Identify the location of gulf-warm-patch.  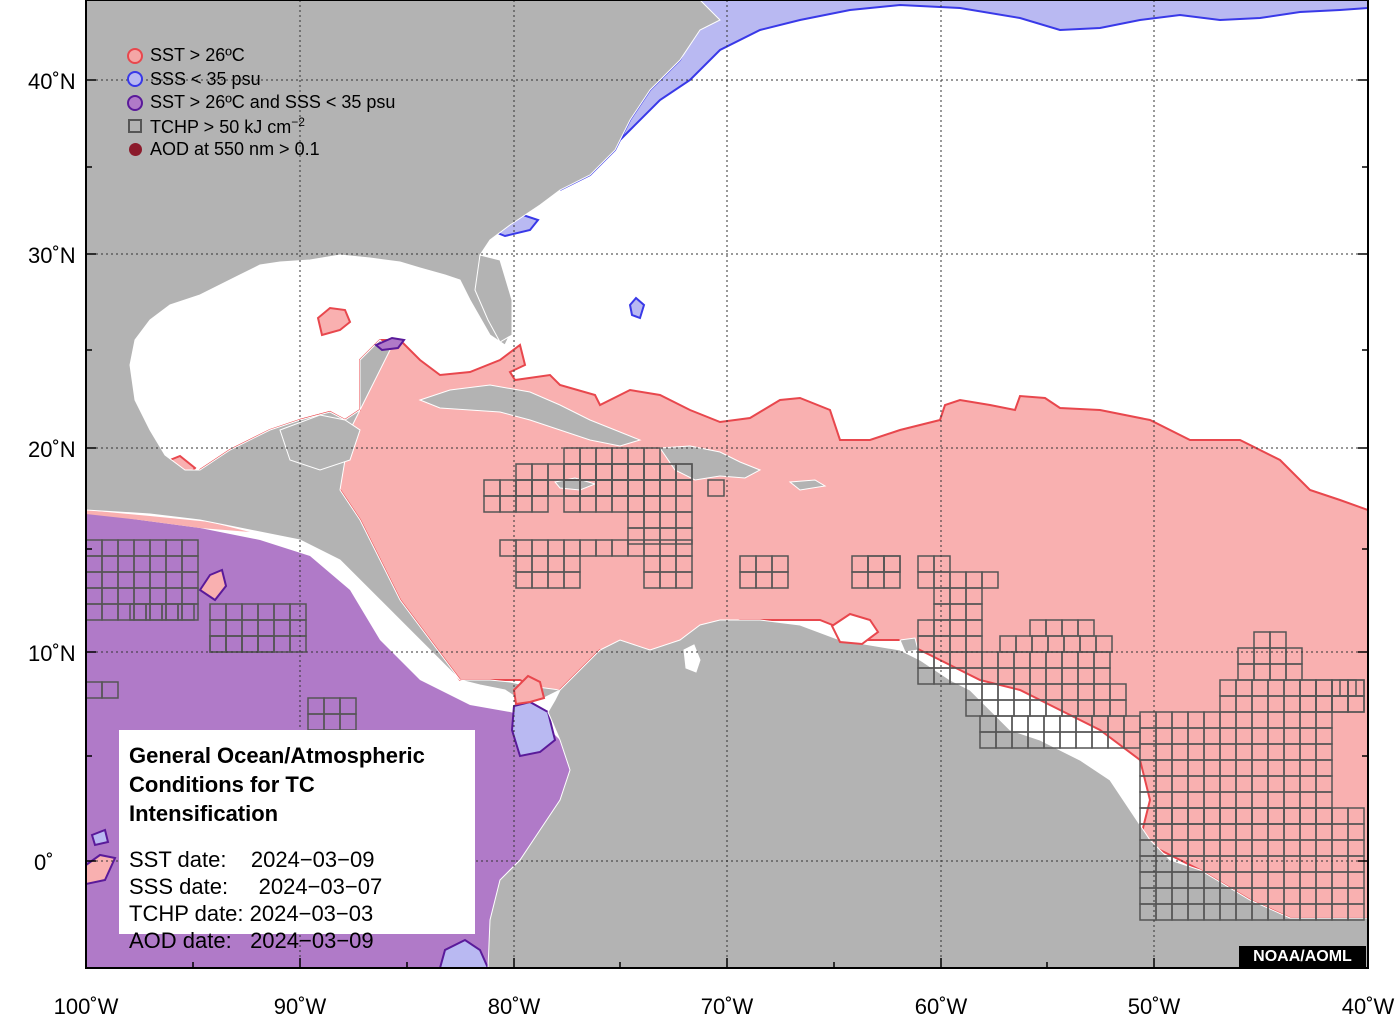
(334, 321).